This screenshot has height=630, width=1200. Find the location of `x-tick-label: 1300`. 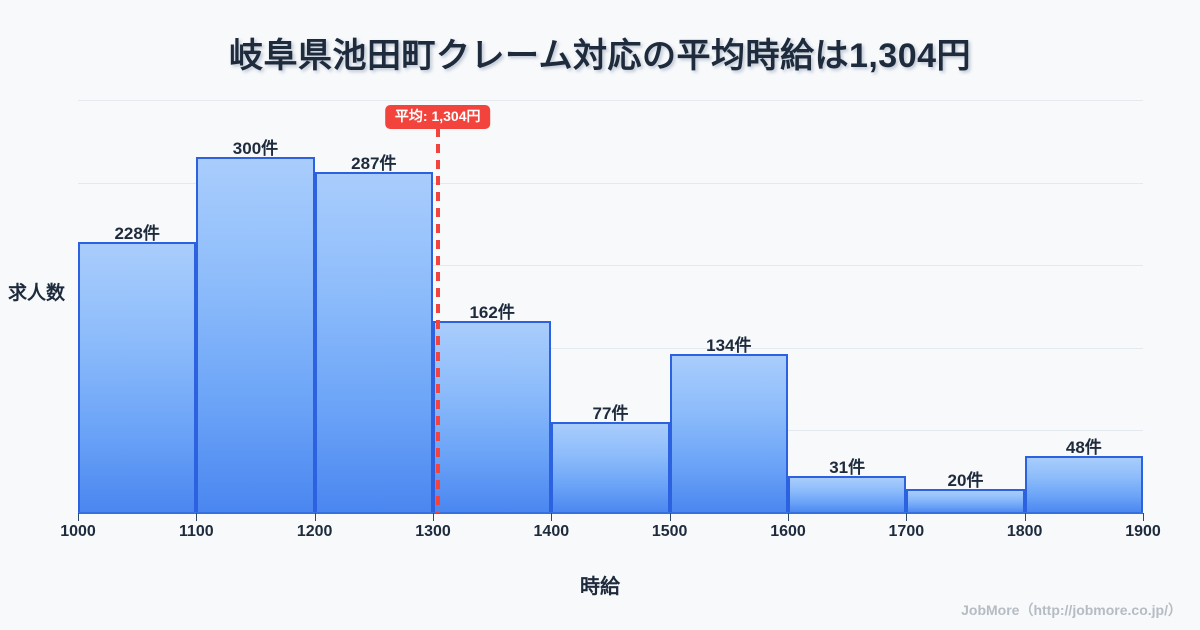

x-tick-label: 1300 is located at coordinates (433, 531).